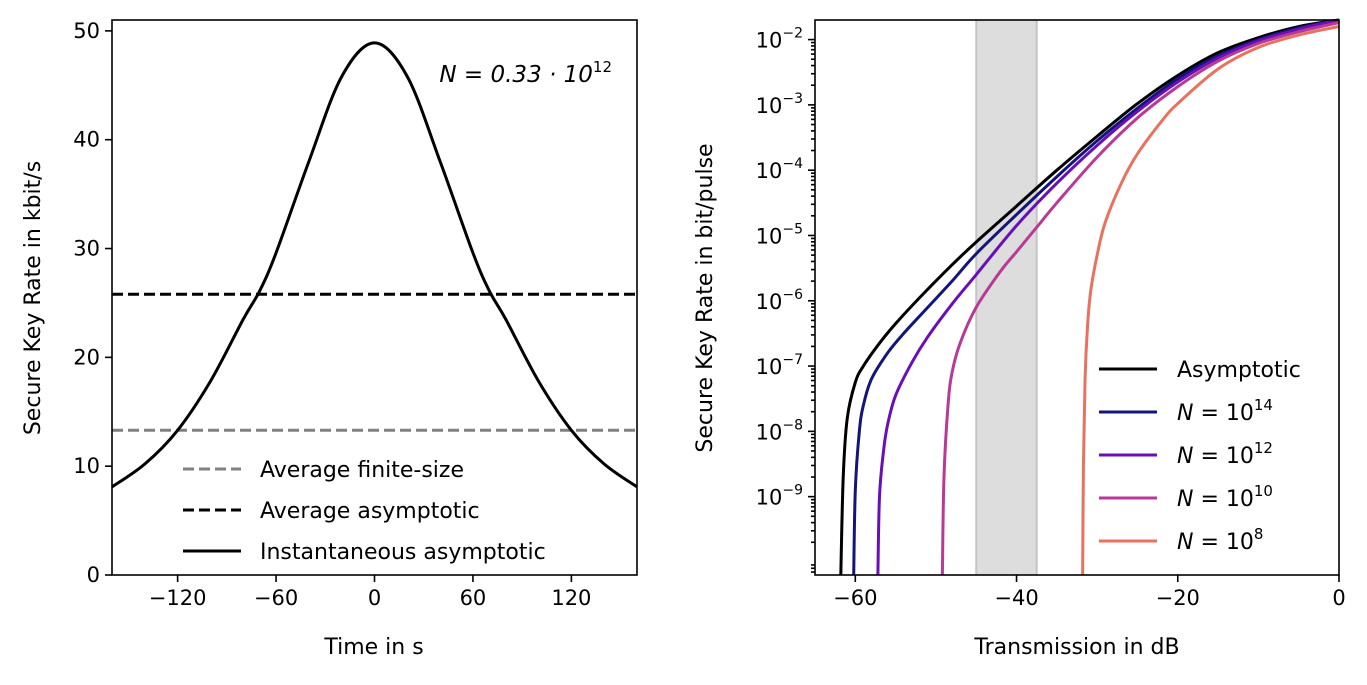  What do you see at coordinates (1089, 592) in the screenshot?
I see `right-x-ticks: −60 −40 −20 0` at bounding box center [1089, 592].